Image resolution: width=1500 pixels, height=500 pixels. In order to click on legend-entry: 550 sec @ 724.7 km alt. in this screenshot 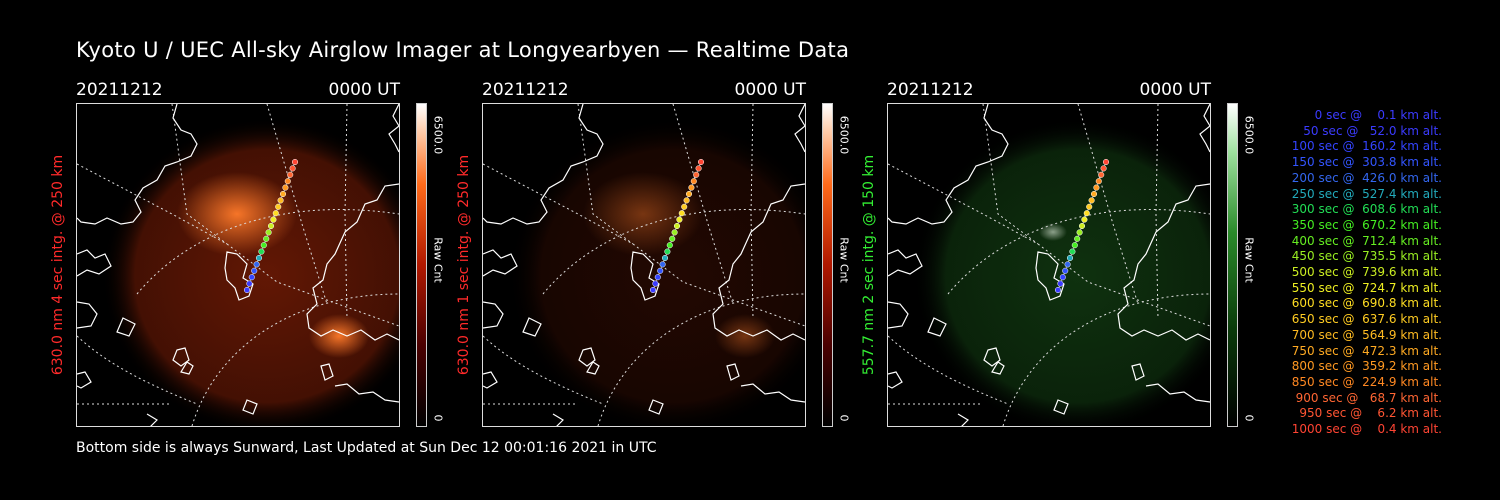, I will do `click(1364, 287)`.